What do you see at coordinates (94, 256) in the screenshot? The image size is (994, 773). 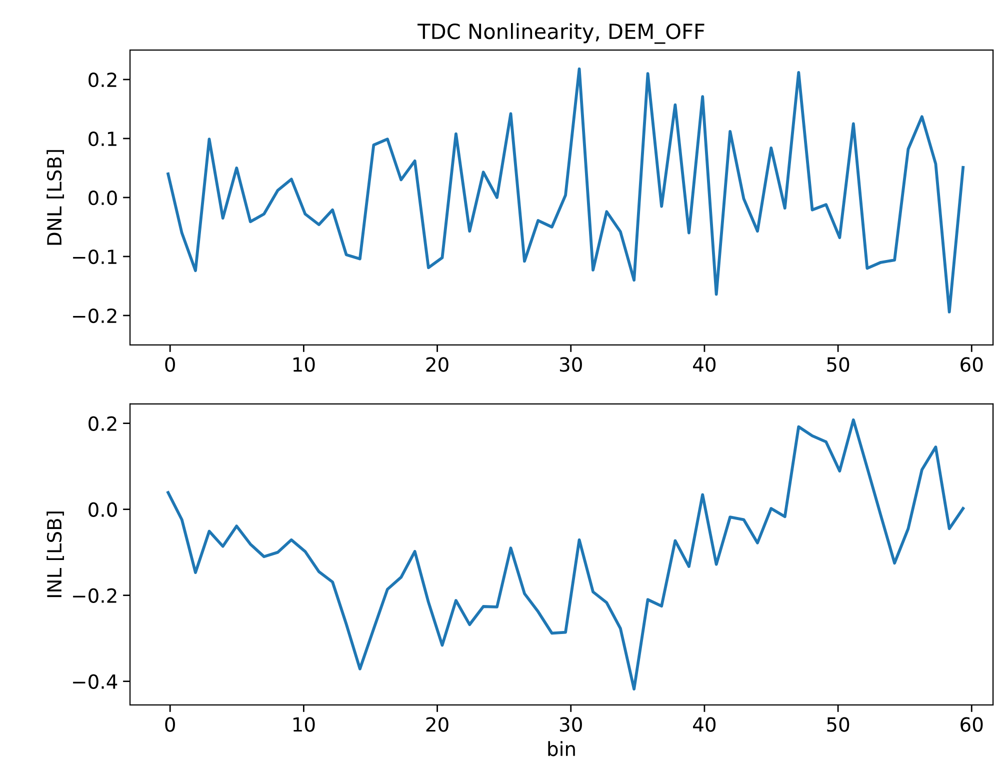 I see `y-tick-label: −0.1` at bounding box center [94, 256].